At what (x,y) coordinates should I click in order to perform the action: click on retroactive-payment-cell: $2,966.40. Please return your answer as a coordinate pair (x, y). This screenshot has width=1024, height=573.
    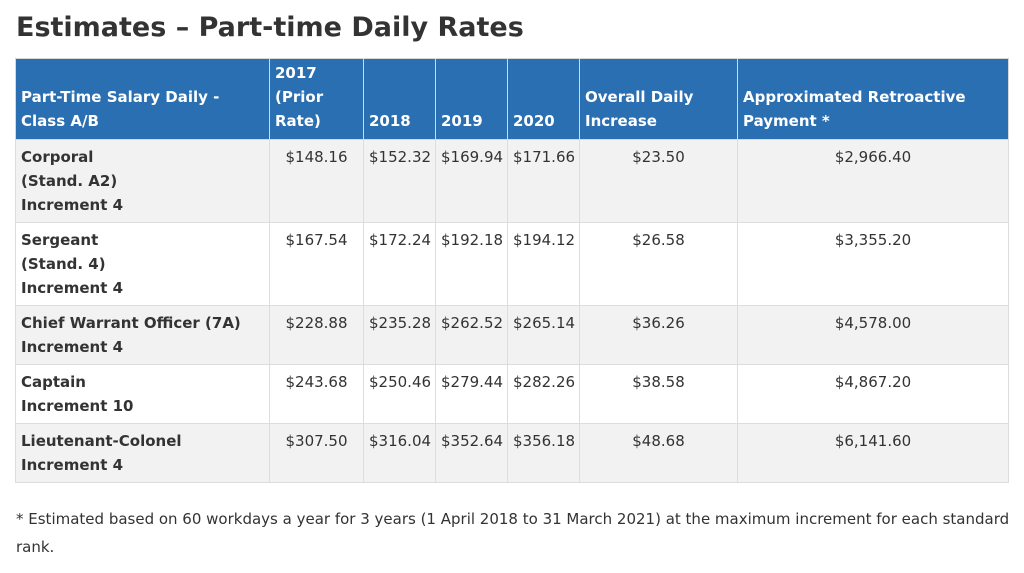
    Looking at the image, I should click on (873, 181).